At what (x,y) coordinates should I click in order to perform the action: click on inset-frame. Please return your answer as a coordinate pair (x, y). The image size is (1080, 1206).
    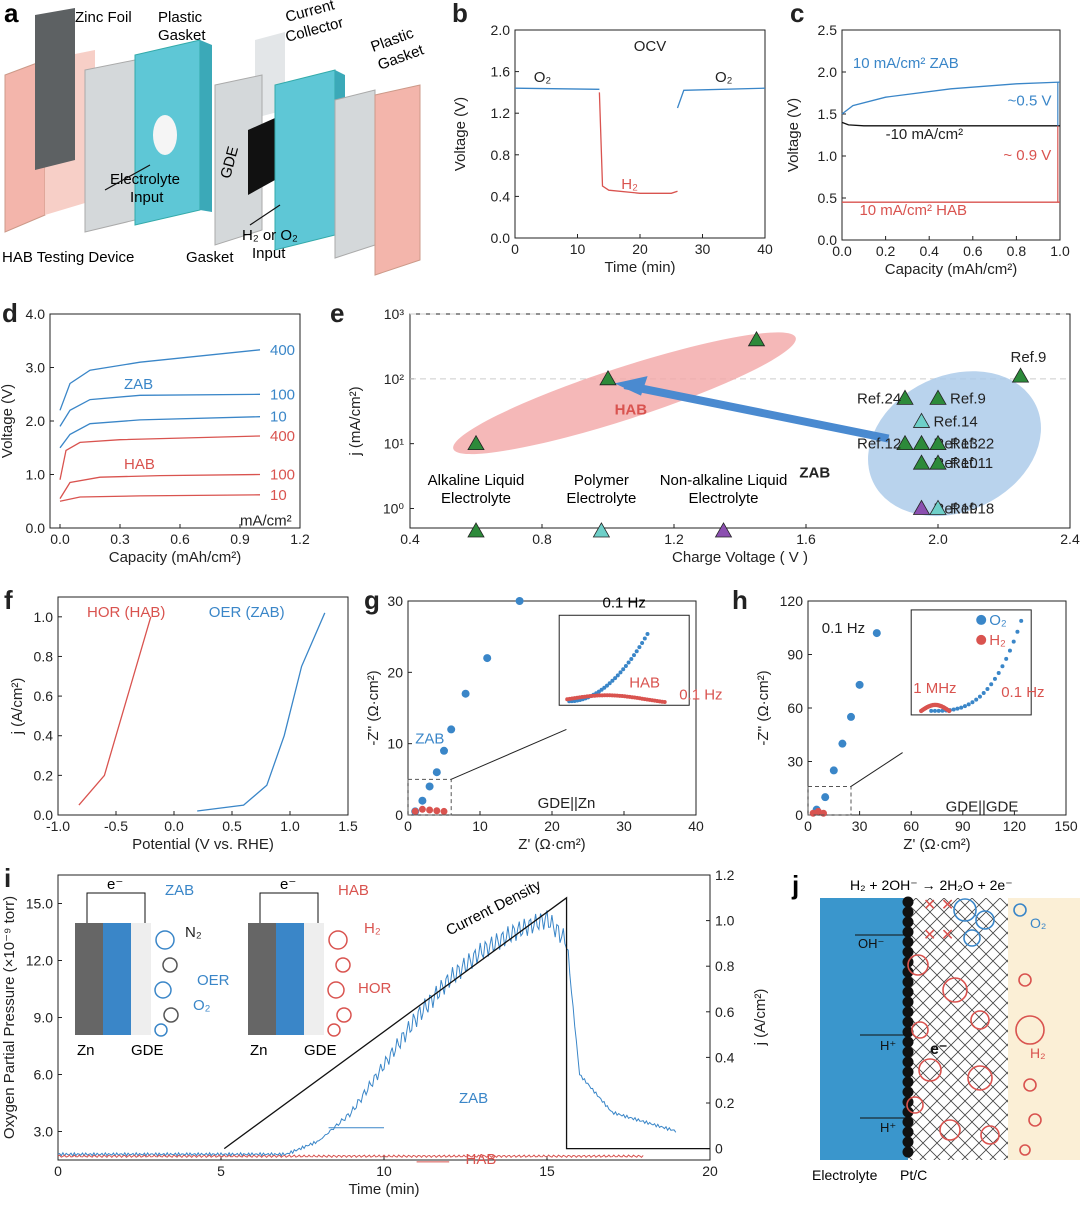
    Looking at the image, I should click on (971, 662).